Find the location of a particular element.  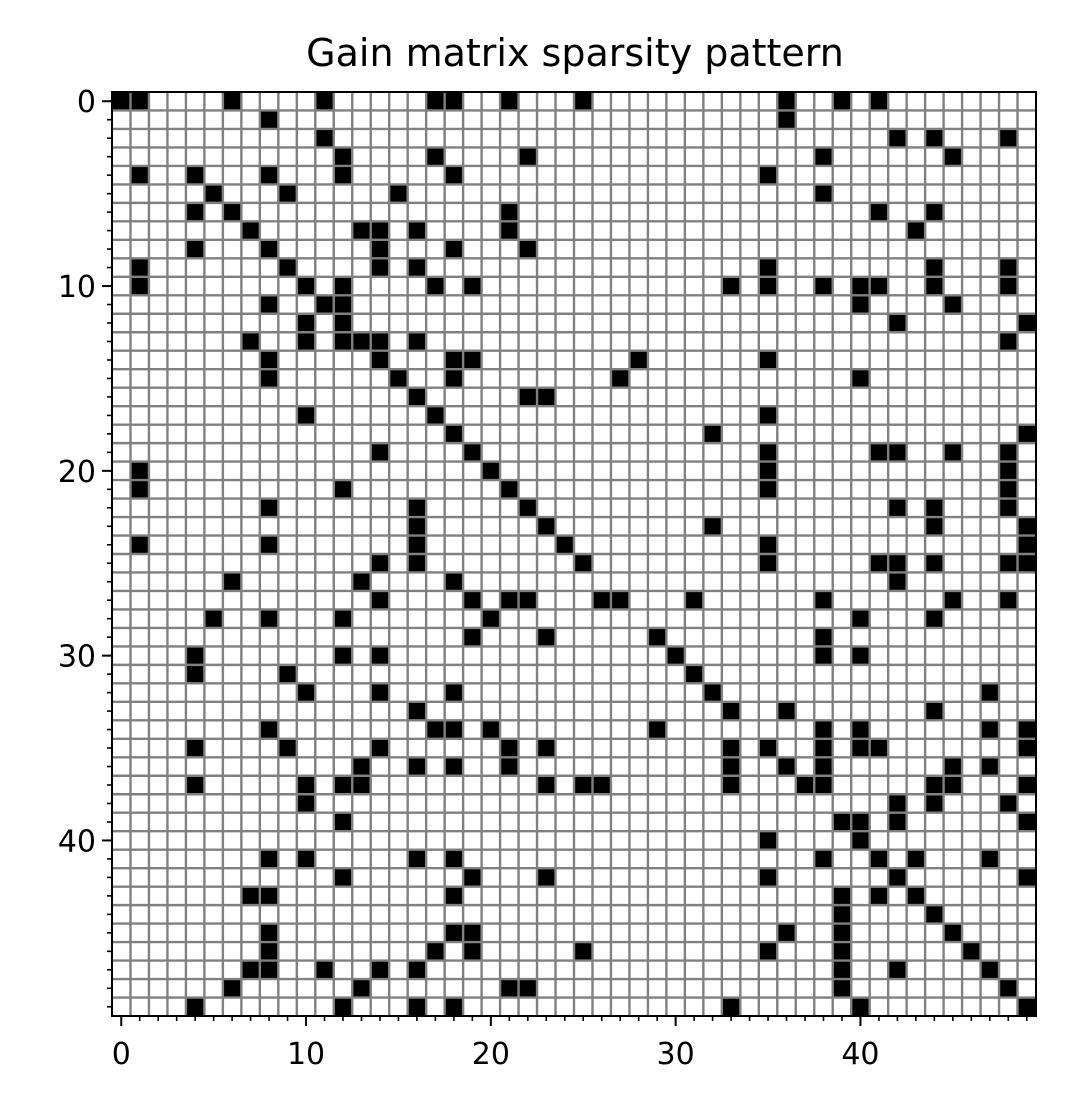

y-tick-label: 0 is located at coordinates (86, 102).